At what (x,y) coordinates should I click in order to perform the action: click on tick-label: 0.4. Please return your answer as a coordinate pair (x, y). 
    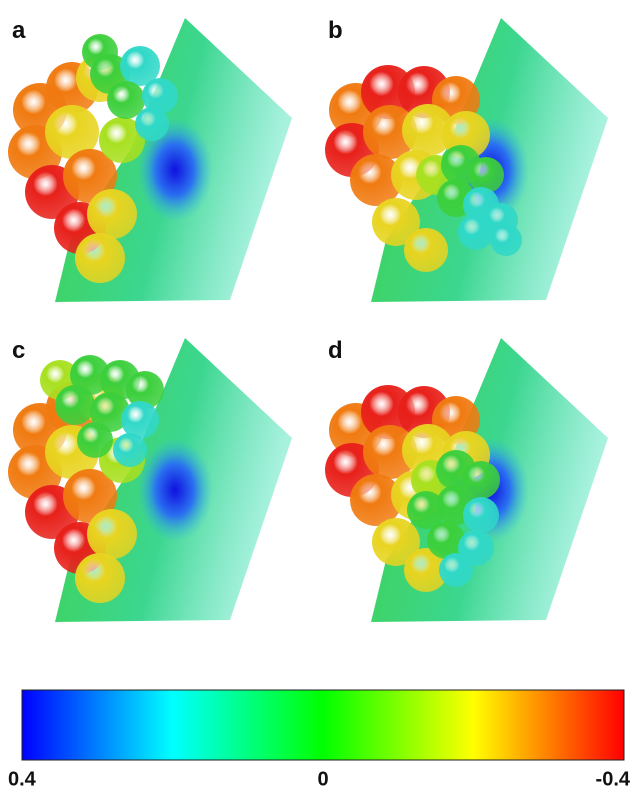
    Looking at the image, I should click on (22, 779).